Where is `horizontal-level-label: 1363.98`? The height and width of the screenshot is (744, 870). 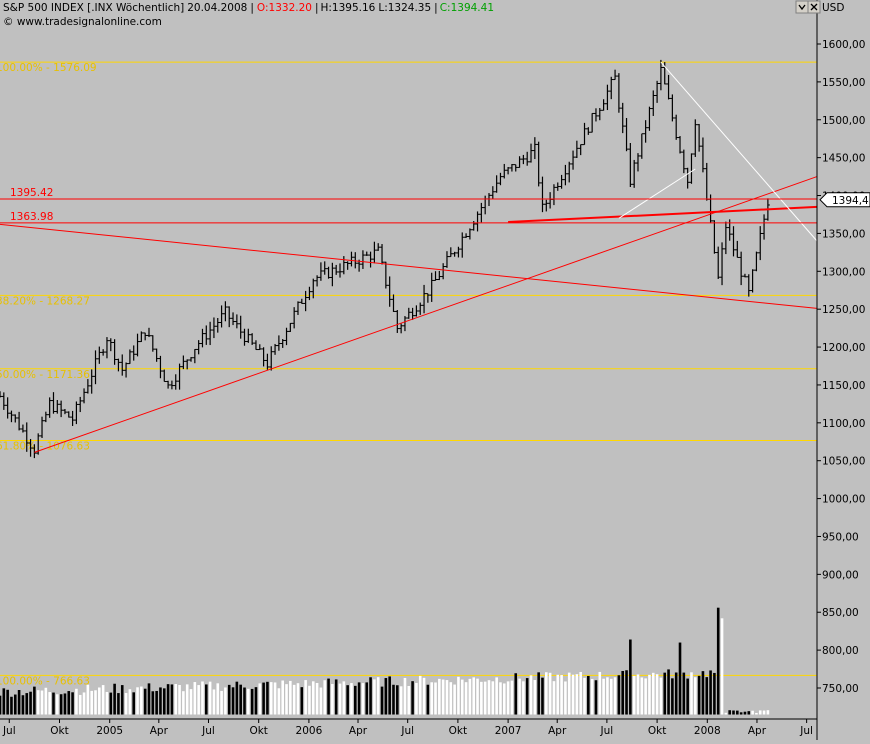 horizontal-level-label: 1363.98 is located at coordinates (31, 217).